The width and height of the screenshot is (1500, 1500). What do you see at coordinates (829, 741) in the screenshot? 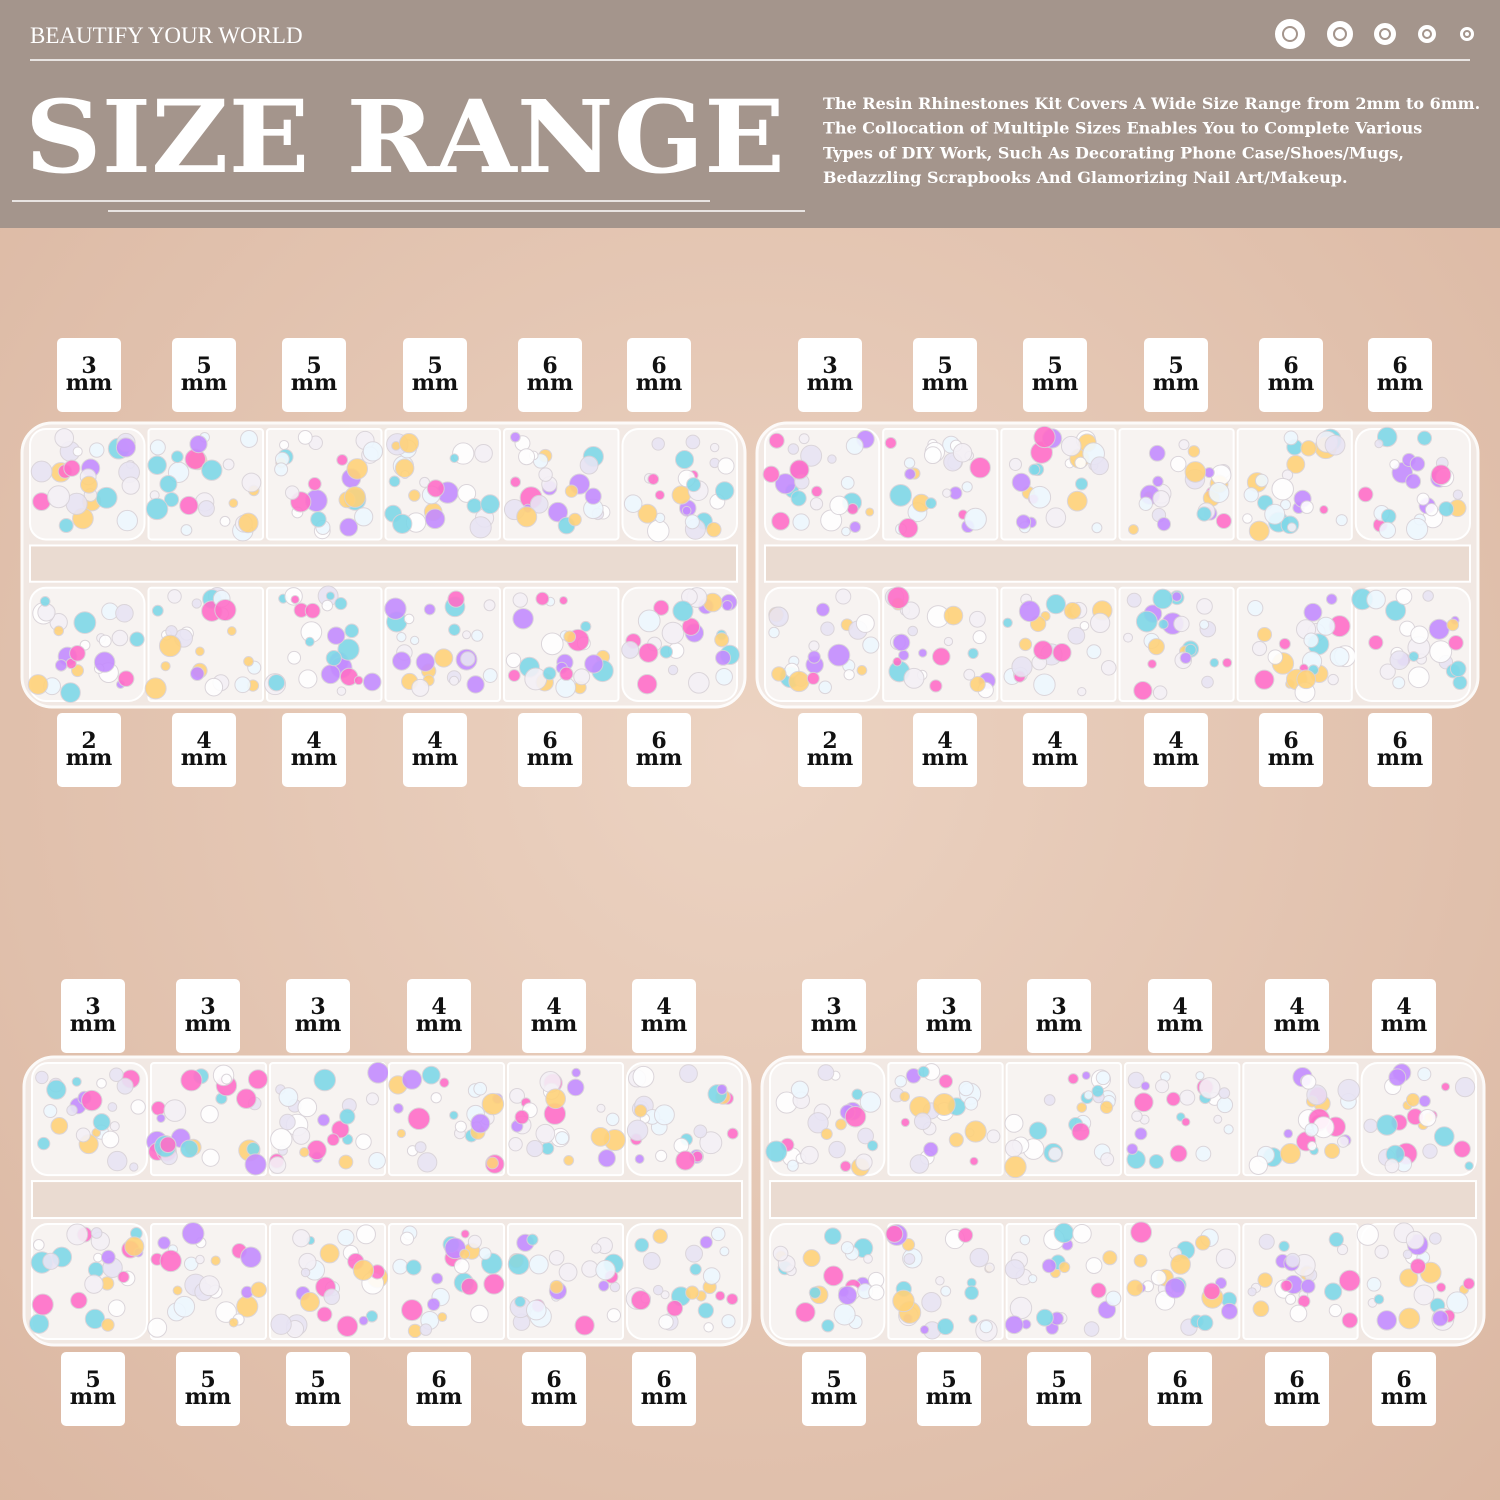
I see `label-size: 2` at bounding box center [829, 741].